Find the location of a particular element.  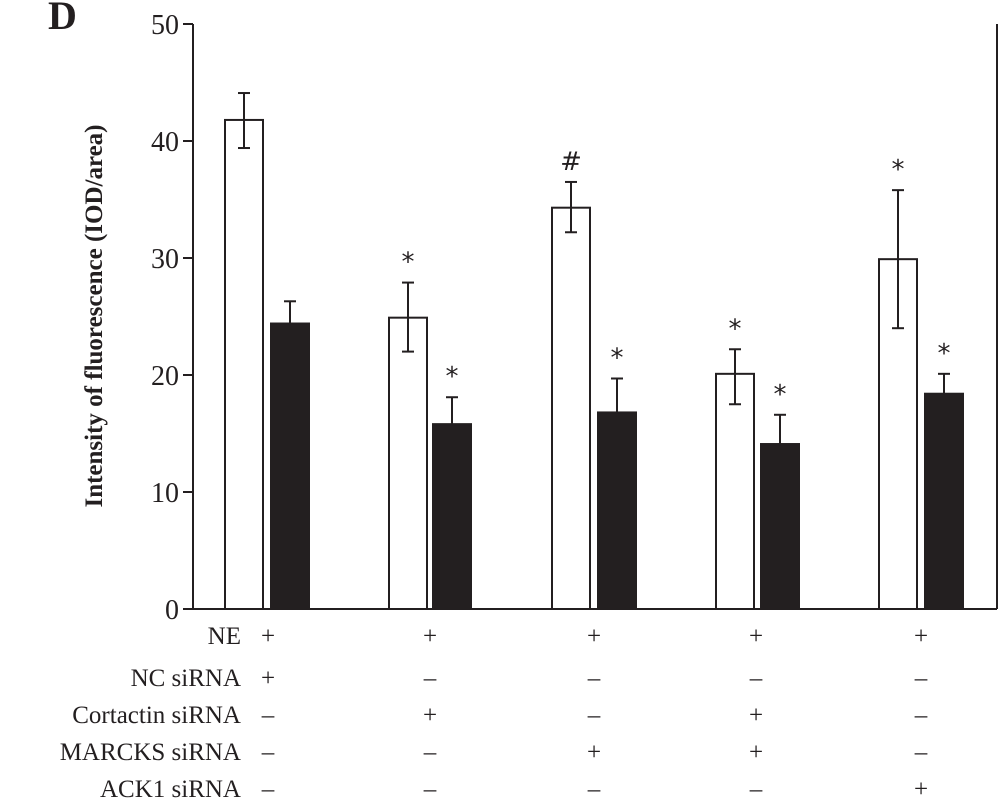

y-tick-label: 30 is located at coordinates (165, 259).